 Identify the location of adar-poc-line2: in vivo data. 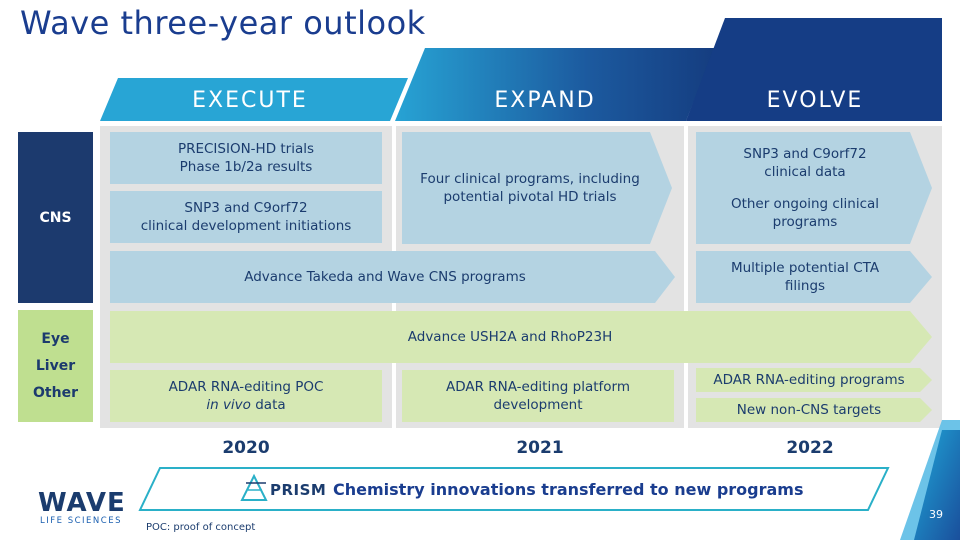
(245, 405).